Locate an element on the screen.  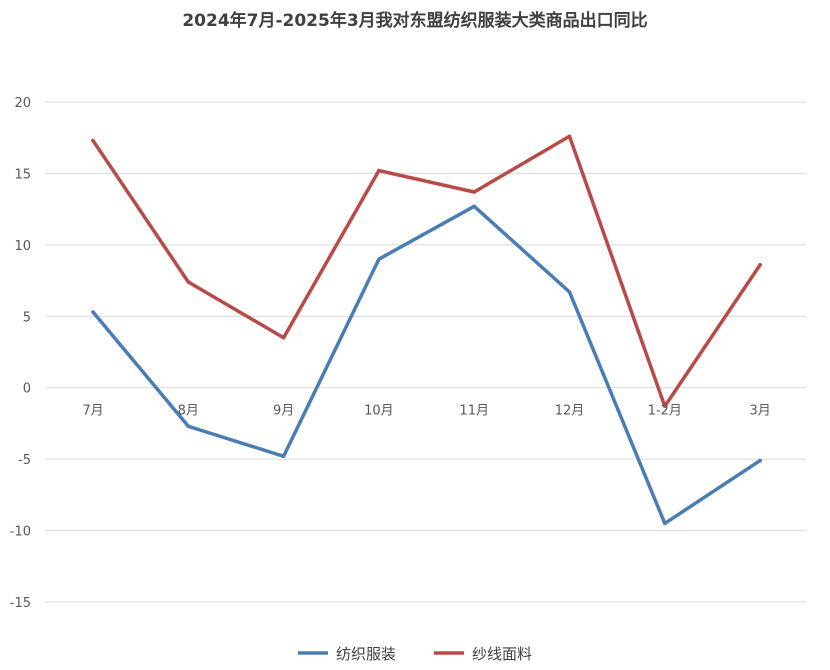
legend-label: 纺织服装 is located at coordinates (366, 654).